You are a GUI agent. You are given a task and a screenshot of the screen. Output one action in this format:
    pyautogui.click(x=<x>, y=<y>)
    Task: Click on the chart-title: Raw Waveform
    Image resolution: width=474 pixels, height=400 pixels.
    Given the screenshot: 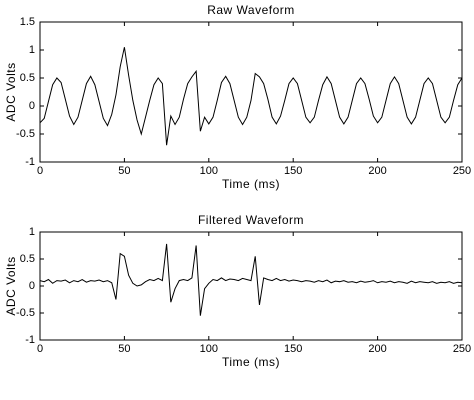 What is the action you would take?
    pyautogui.click(x=251, y=10)
    